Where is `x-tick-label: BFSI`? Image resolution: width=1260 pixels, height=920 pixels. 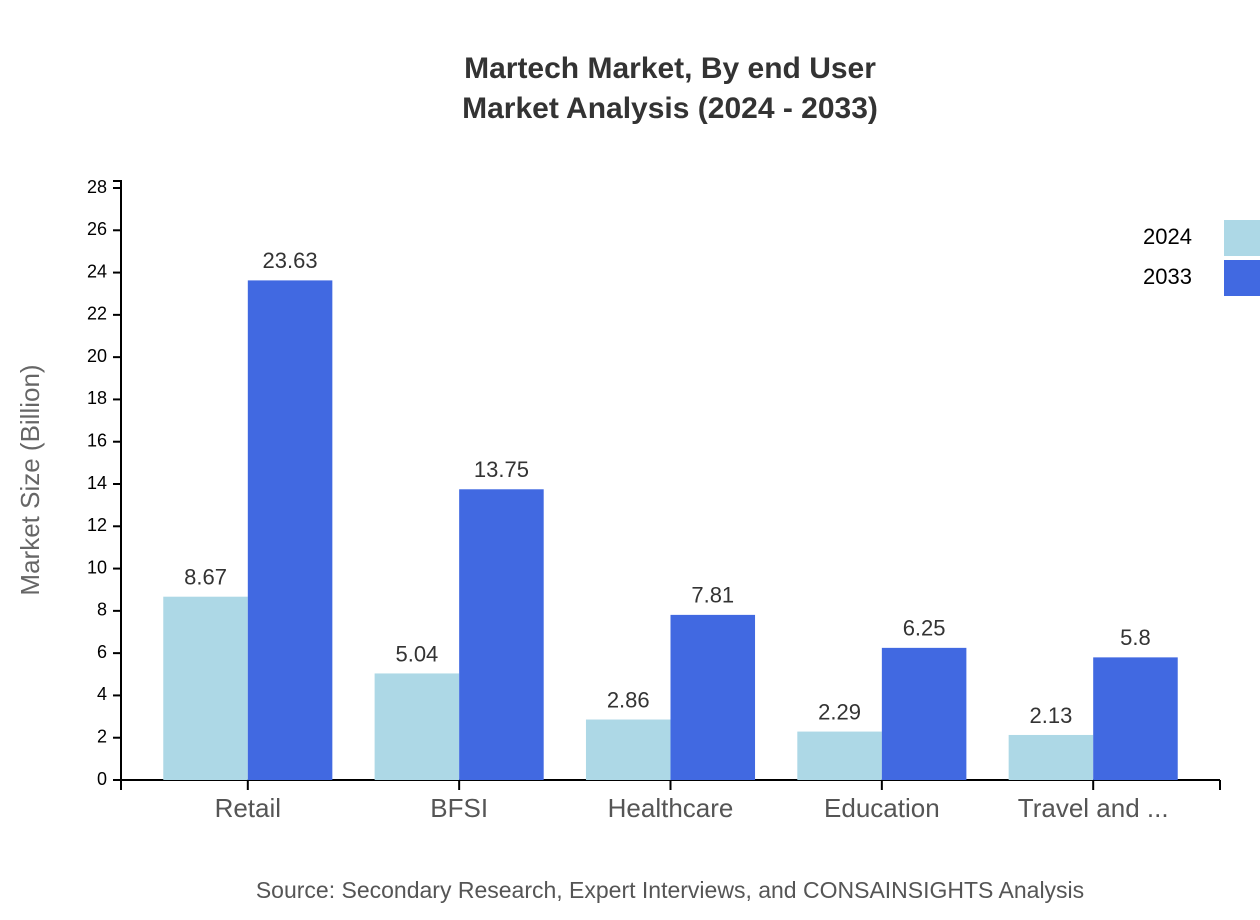 x-tick-label: BFSI is located at coordinates (459, 808).